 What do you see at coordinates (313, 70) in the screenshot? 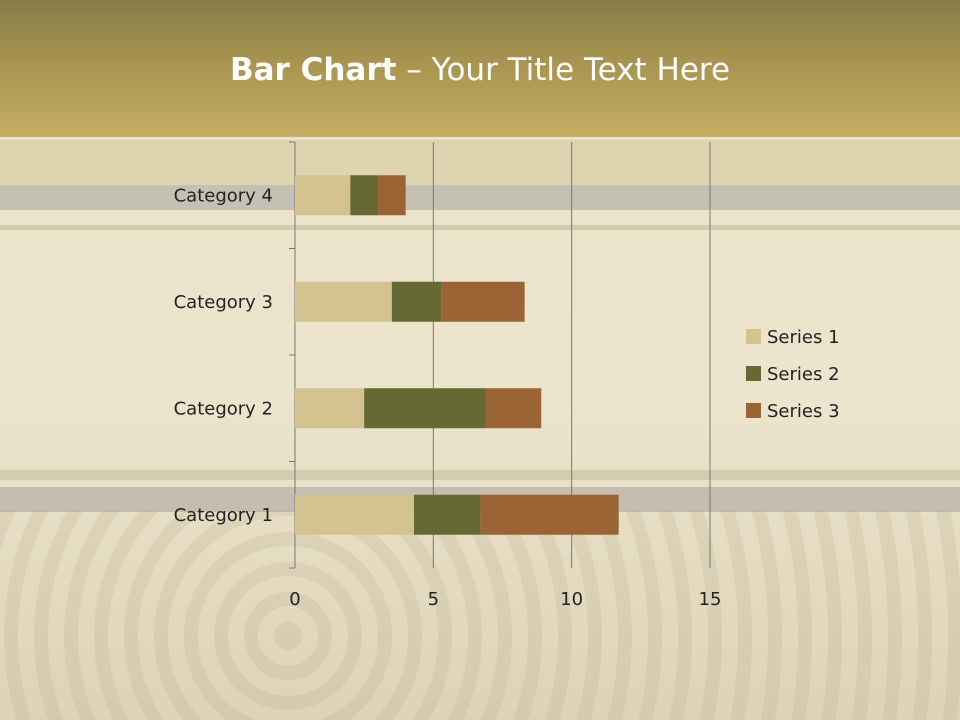
I see `title-bold: Bar Chart` at bounding box center [313, 70].